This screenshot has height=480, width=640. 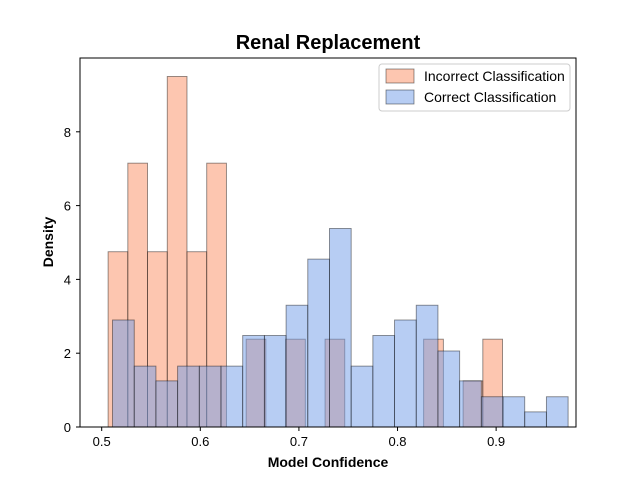 I want to click on x-tick-label: 0.5, so click(x=102, y=441).